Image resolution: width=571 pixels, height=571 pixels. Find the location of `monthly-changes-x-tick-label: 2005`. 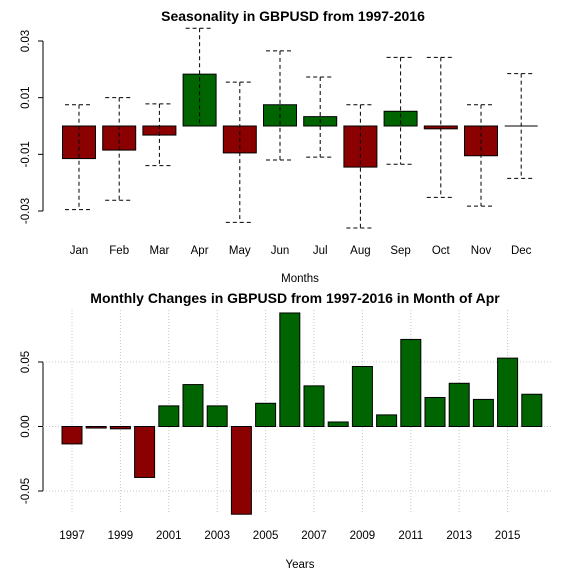

monthly-changes-x-tick-label: 2005 is located at coordinates (266, 536).